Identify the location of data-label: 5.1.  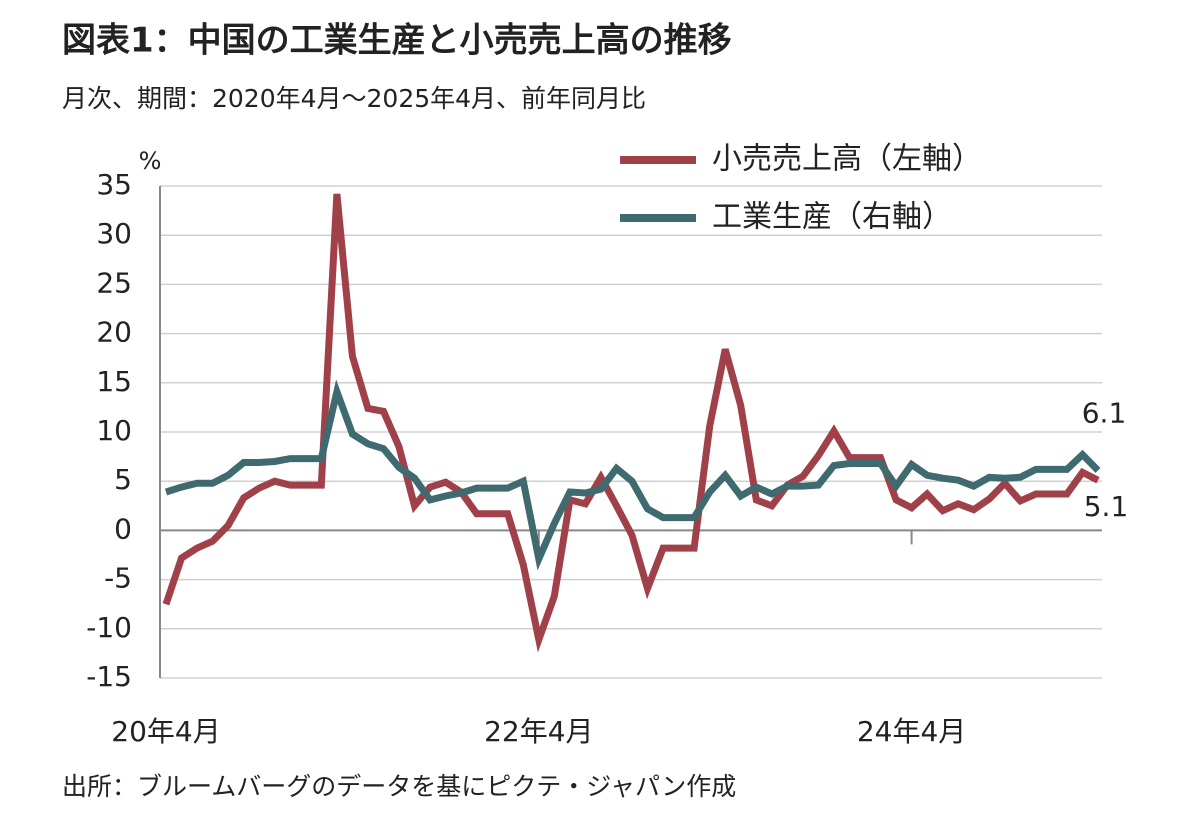
(1106, 506).